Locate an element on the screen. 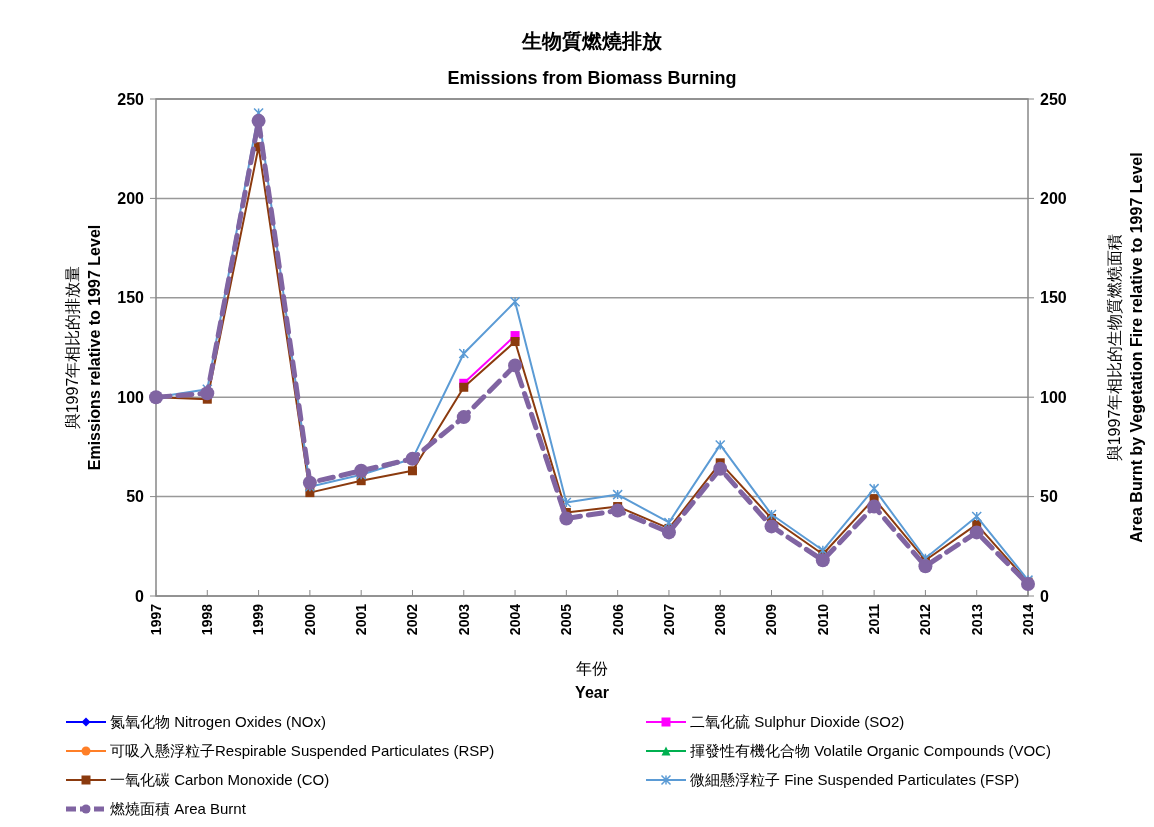 The width and height of the screenshot is (1154, 827). y-tick-label: 250 is located at coordinates (131, 99).